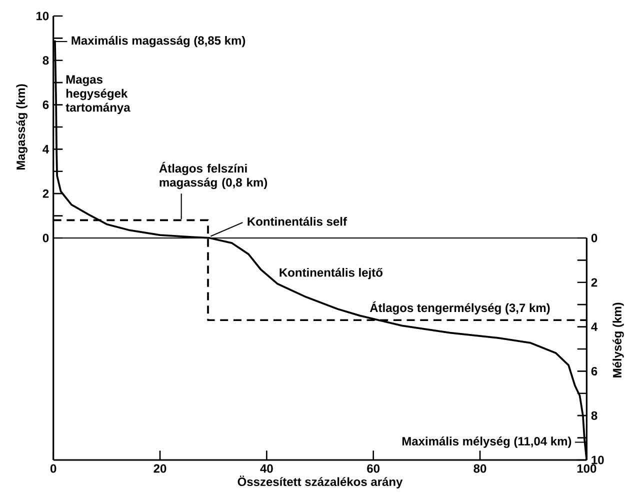 The height and width of the screenshot is (502, 641). I want to click on x-tick-label: 100, so click(586, 468).